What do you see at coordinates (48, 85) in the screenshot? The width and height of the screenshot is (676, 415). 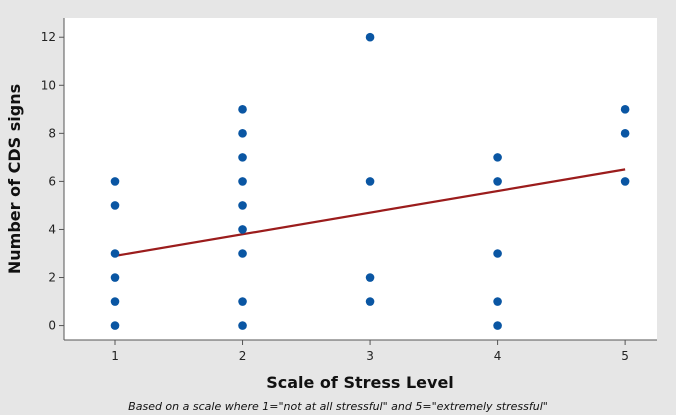 I see `y-tick-label: 10` at bounding box center [48, 85].